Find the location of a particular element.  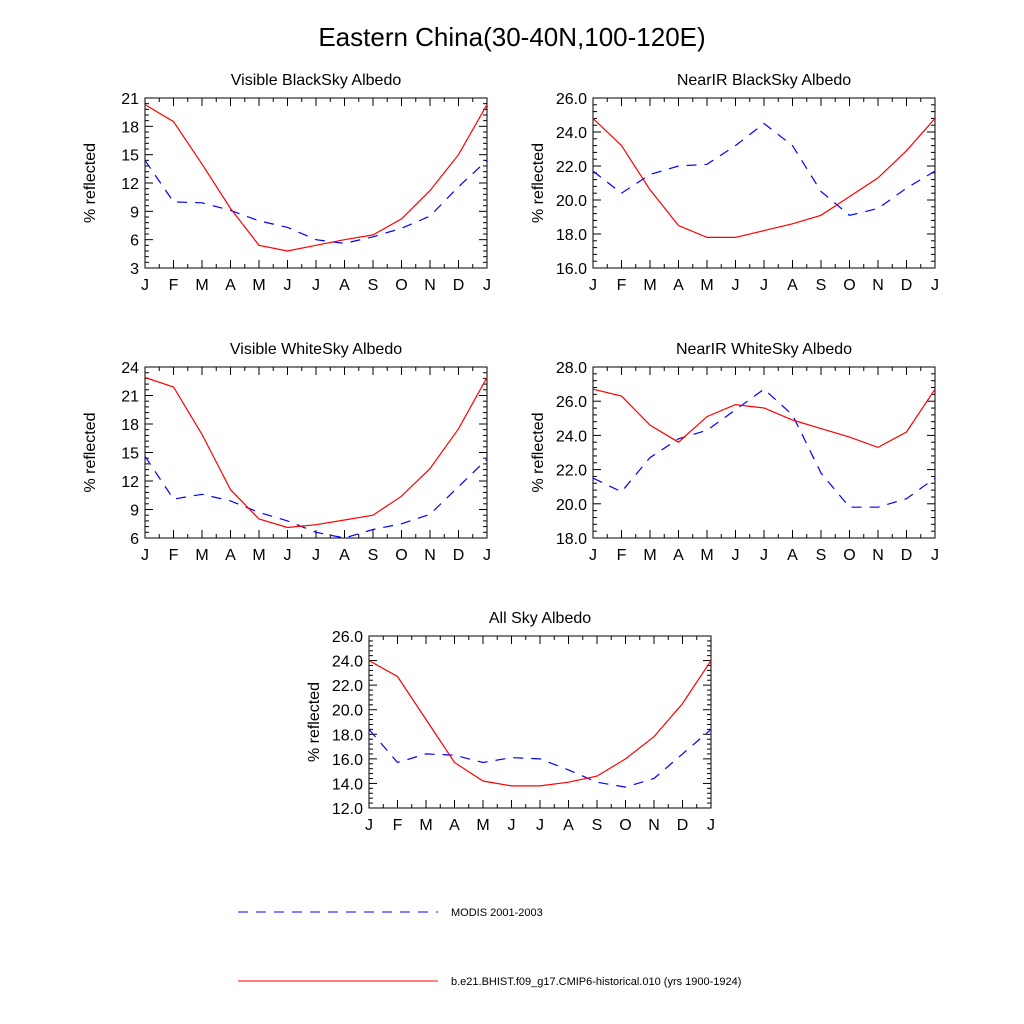

panel-title: Visible WhiteSky Albedo is located at coordinates (316, 349).